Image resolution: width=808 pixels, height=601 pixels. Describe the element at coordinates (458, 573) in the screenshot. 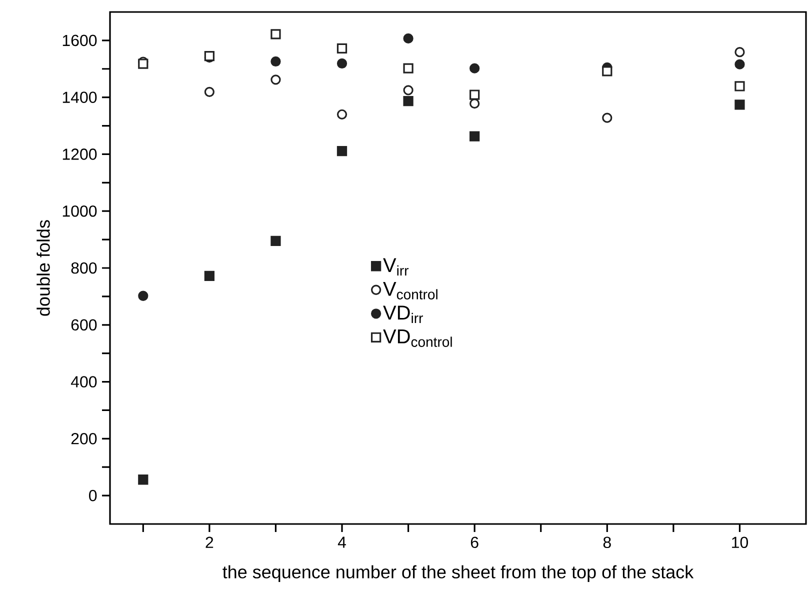

I see `x-axis-title: the sequence number of the sheet from the top of the stack` at that location.